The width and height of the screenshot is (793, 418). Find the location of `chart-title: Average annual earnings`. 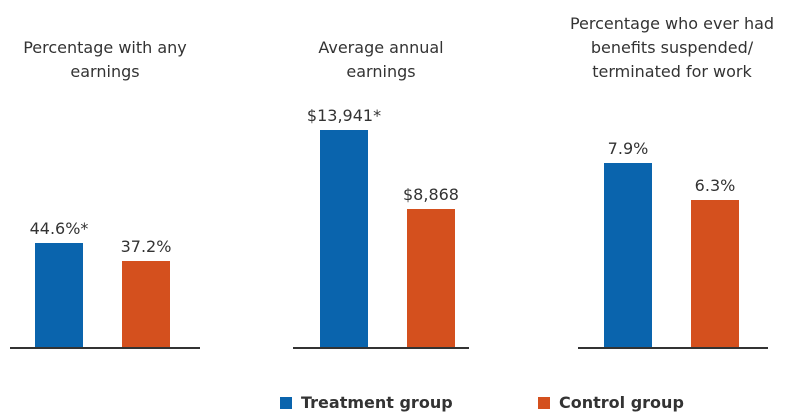

chart-title: Average annual earnings is located at coordinates (381, 59).